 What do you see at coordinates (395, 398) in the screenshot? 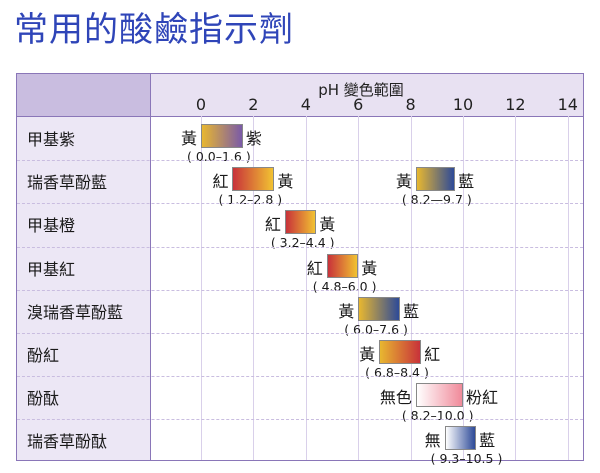
I see `from-color-label: 無色` at bounding box center [395, 398].